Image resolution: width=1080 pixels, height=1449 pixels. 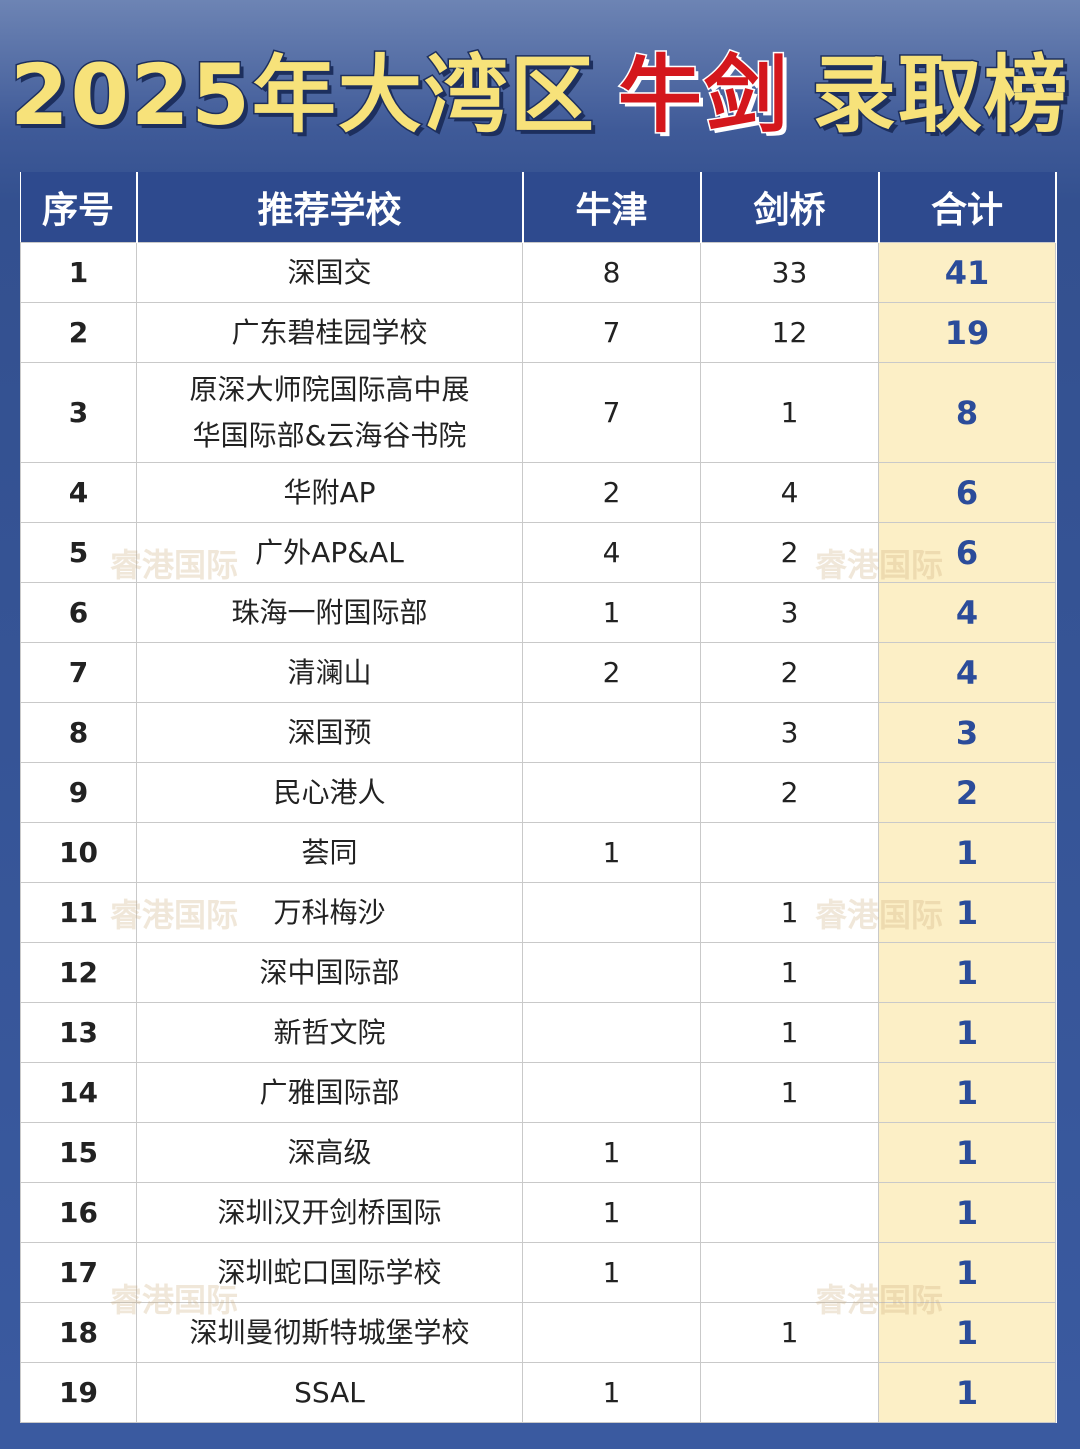 What do you see at coordinates (538, 1092) in the screenshot?
I see `table-row: 14 广雅国际部 1 1` at bounding box center [538, 1092].